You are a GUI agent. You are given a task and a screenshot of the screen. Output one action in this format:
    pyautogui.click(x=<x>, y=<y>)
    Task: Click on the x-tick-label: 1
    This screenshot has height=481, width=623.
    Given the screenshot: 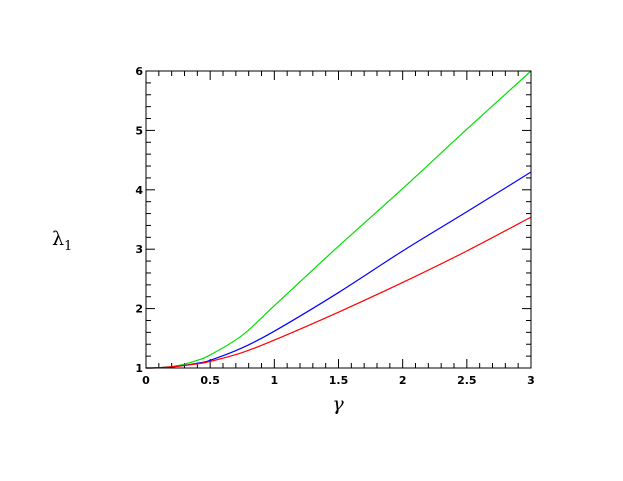 What is the action you would take?
    pyautogui.click(x=275, y=380)
    